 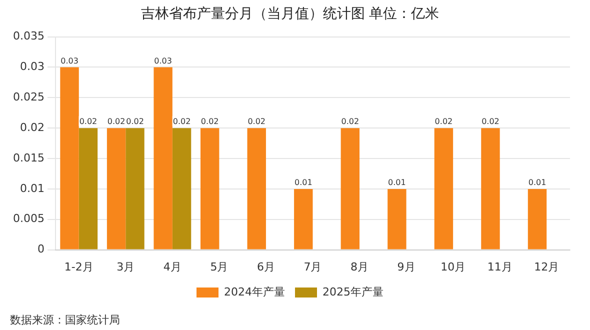 What do you see at coordinates (40, 249) in the screenshot?
I see `y-tick-label: 0` at bounding box center [40, 249].